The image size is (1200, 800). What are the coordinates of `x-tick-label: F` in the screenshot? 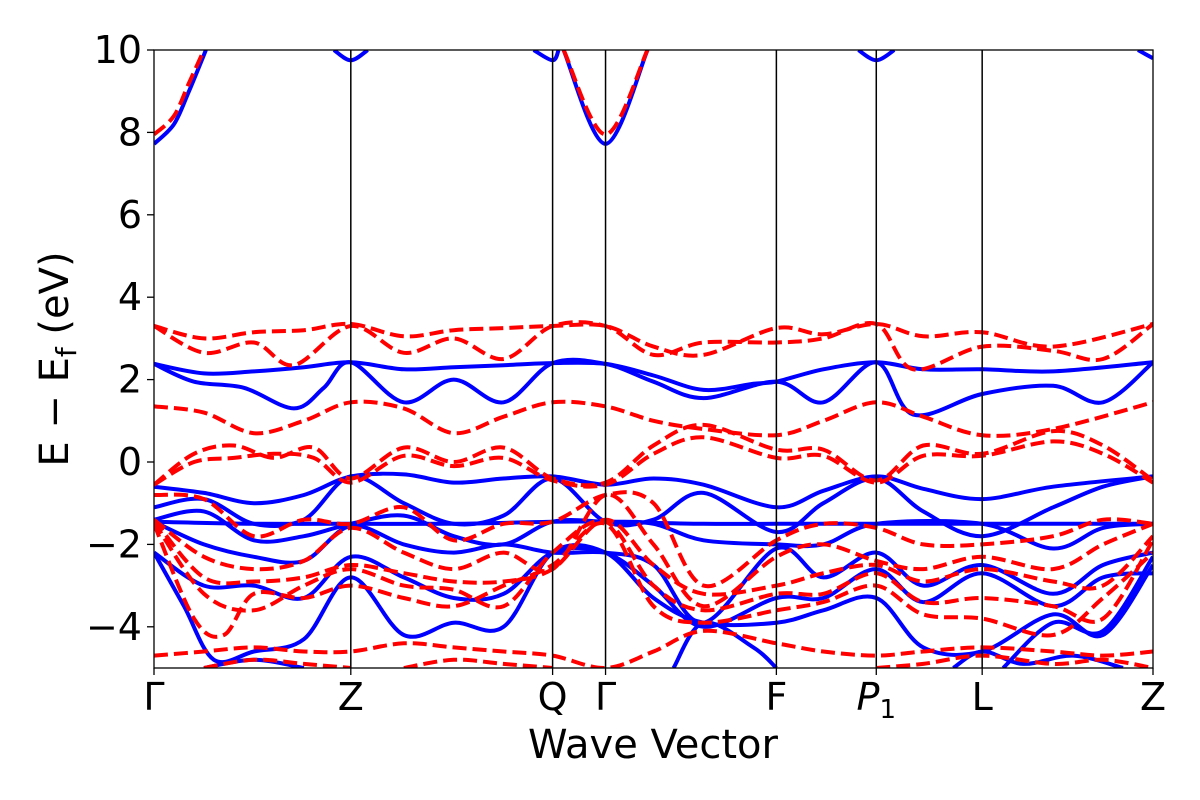 It's located at (776, 697).